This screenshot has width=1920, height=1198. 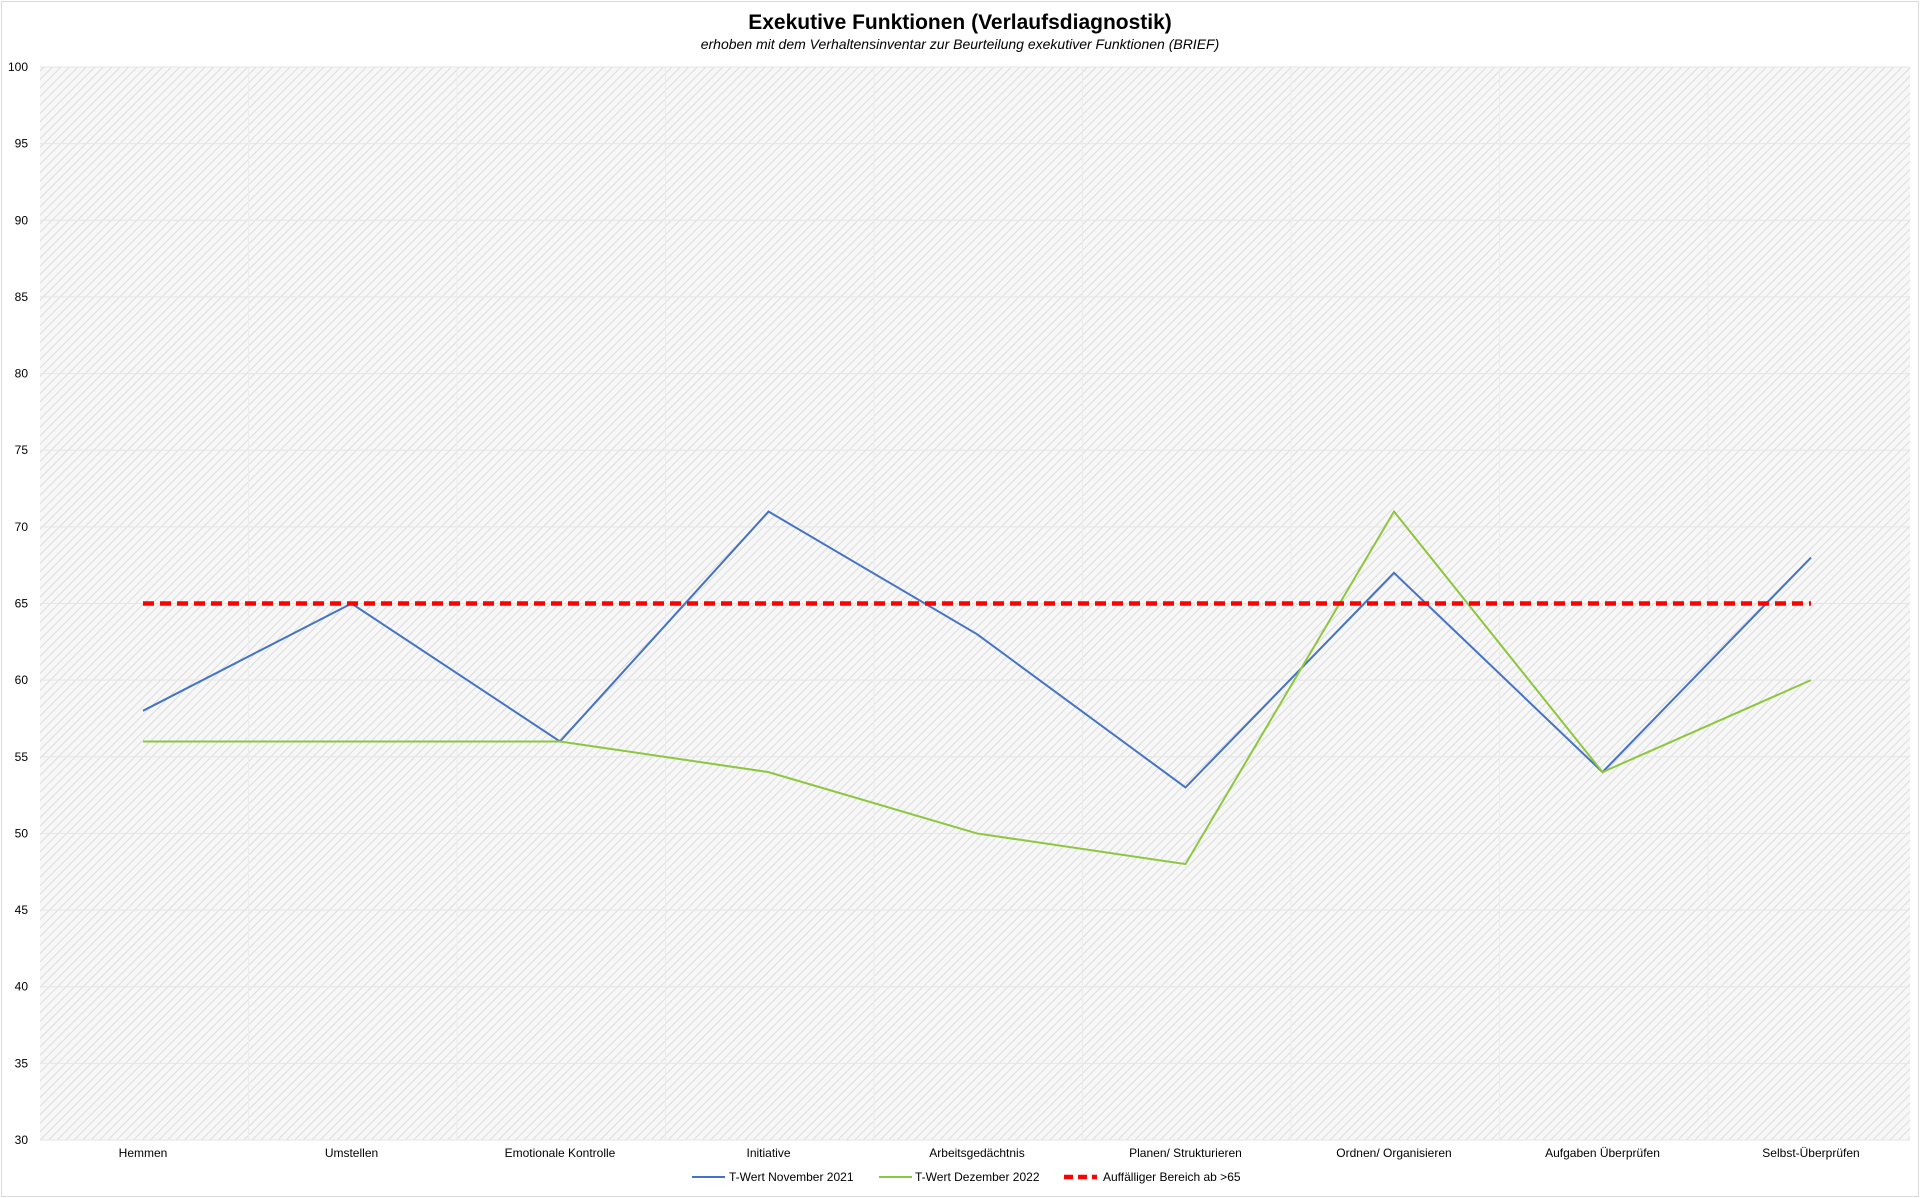 I want to click on x-tick-label: Umstellen, so click(x=351, y=1153).